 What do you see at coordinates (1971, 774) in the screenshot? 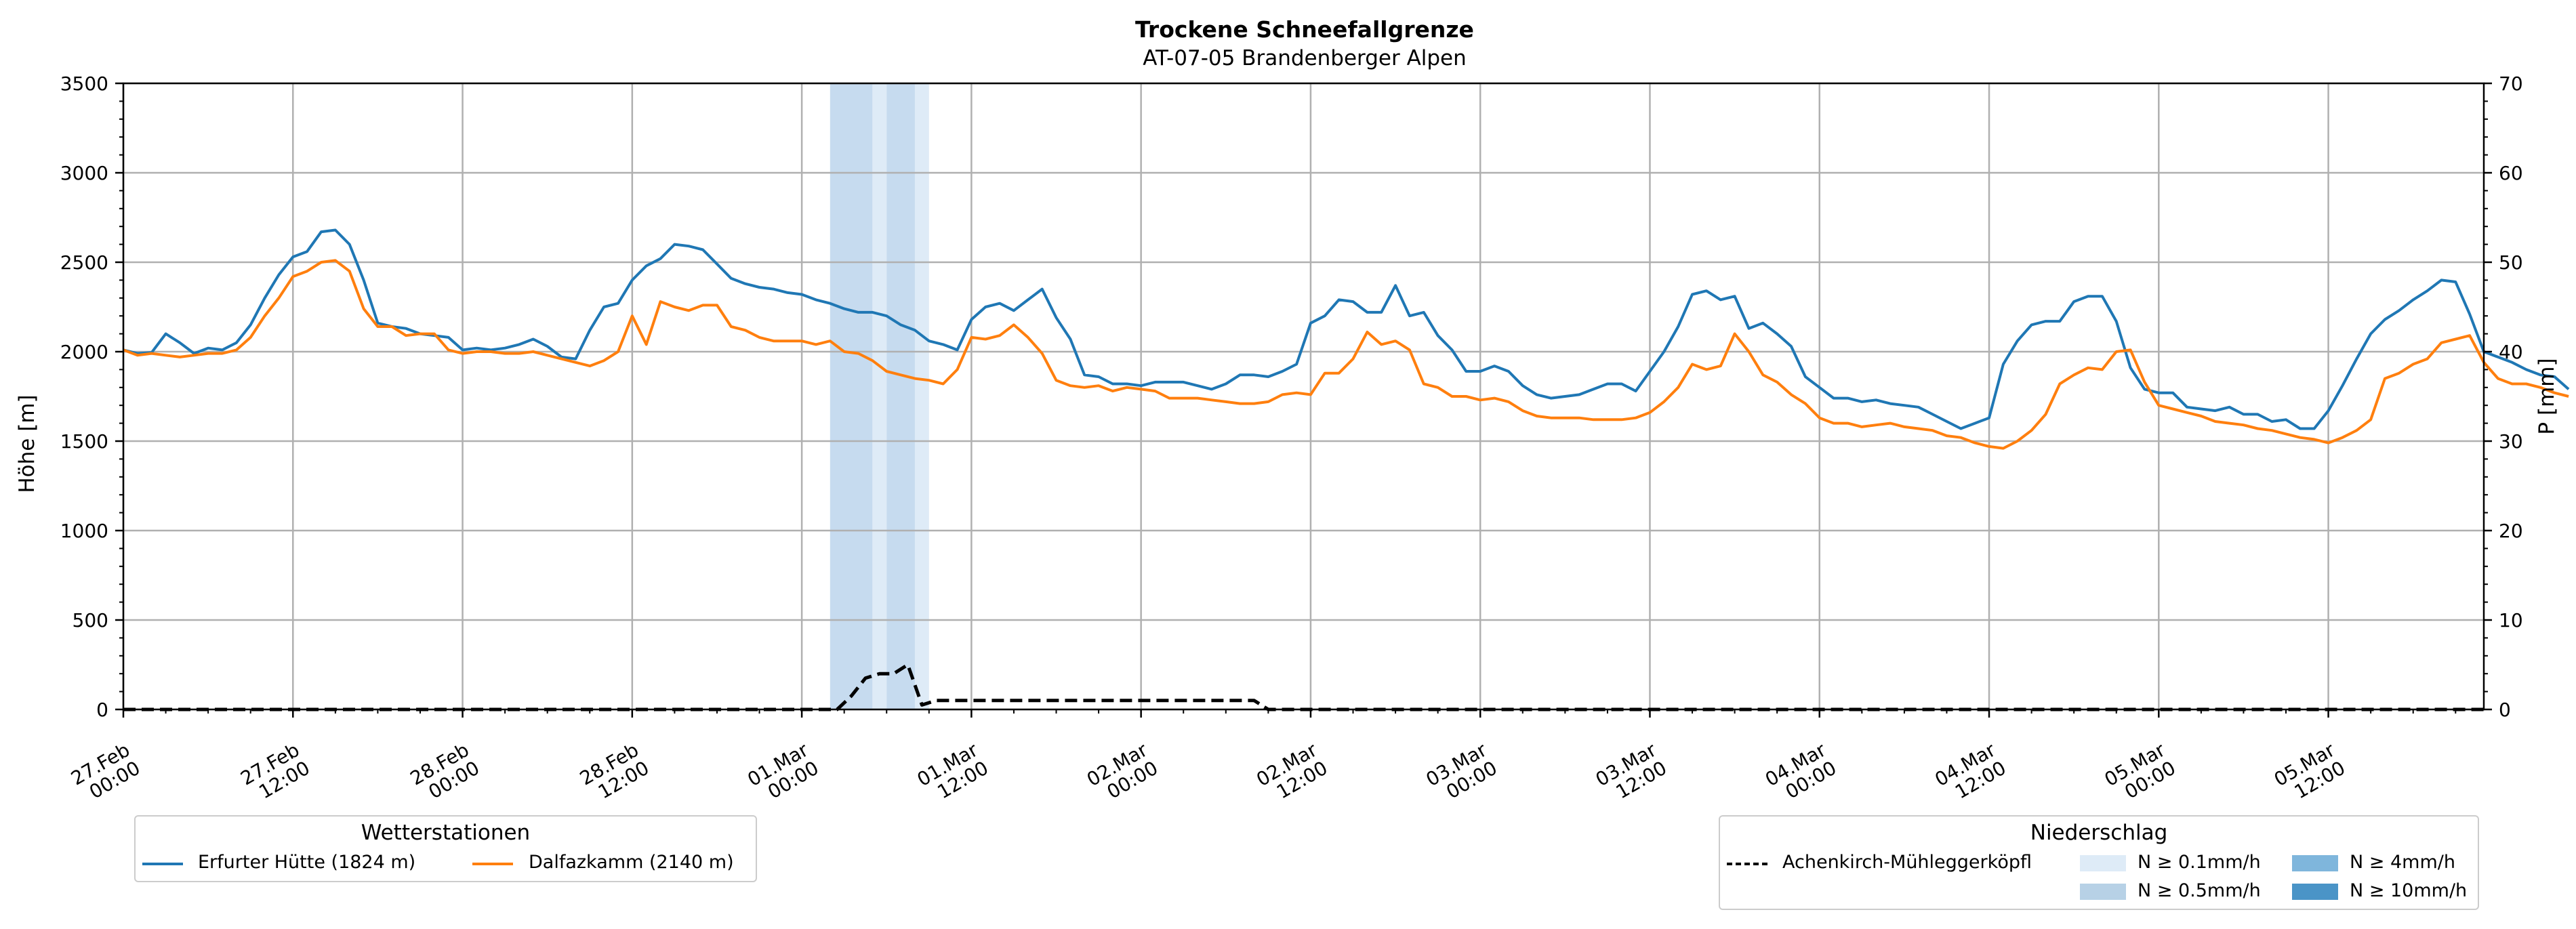
I see `x-tick-label: 04.Mar12:00` at bounding box center [1971, 774].